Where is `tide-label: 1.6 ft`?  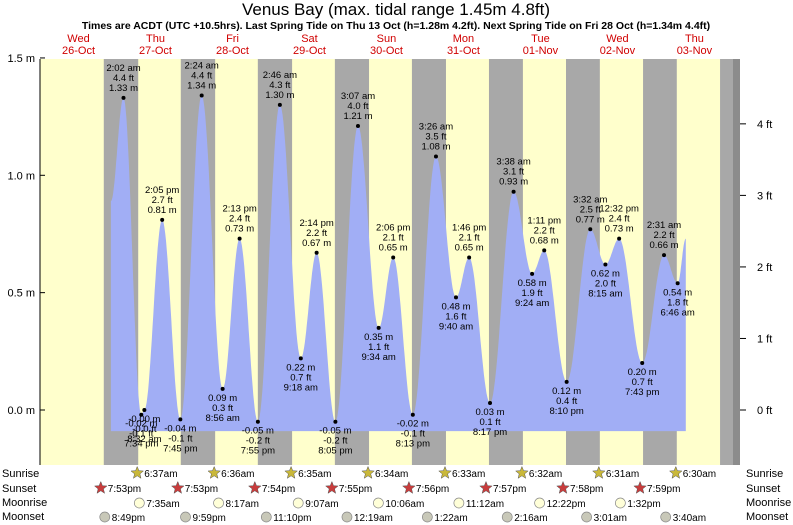 tide-label: 1.6 ft is located at coordinates (455, 316).